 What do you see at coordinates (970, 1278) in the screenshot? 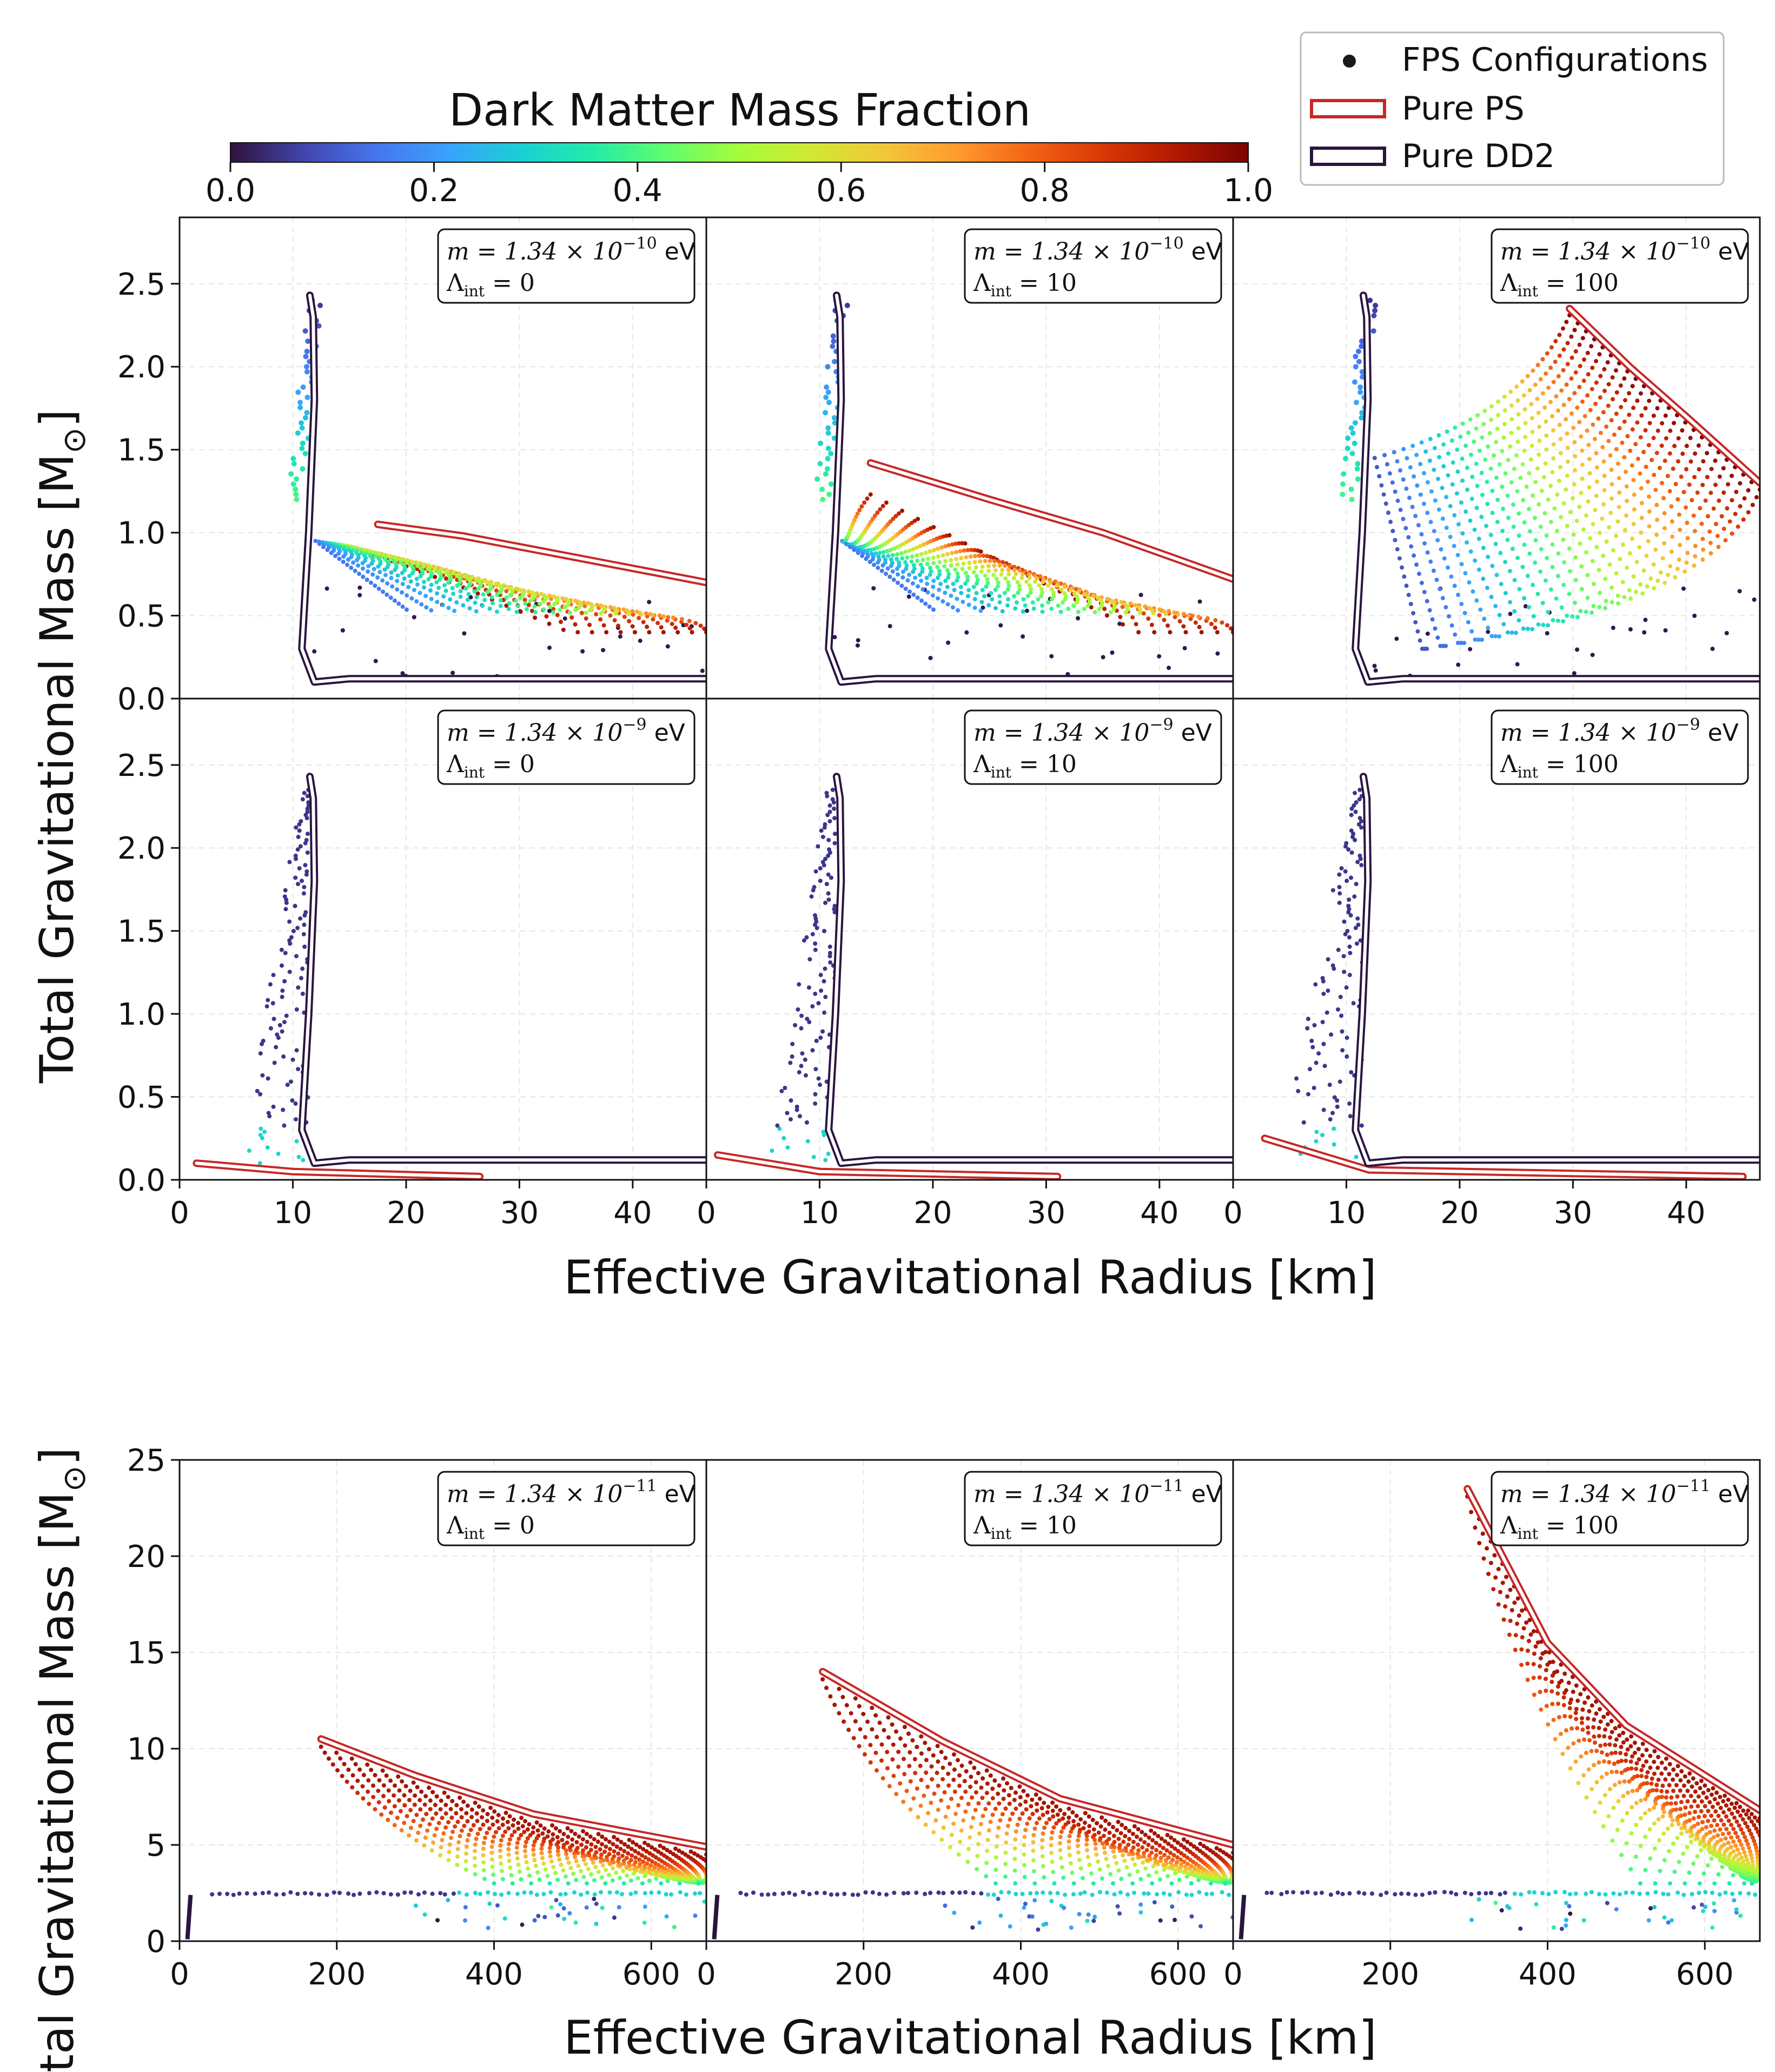
I see `top-xlabel: Effective Gravitational Radius [km]` at bounding box center [970, 1278].